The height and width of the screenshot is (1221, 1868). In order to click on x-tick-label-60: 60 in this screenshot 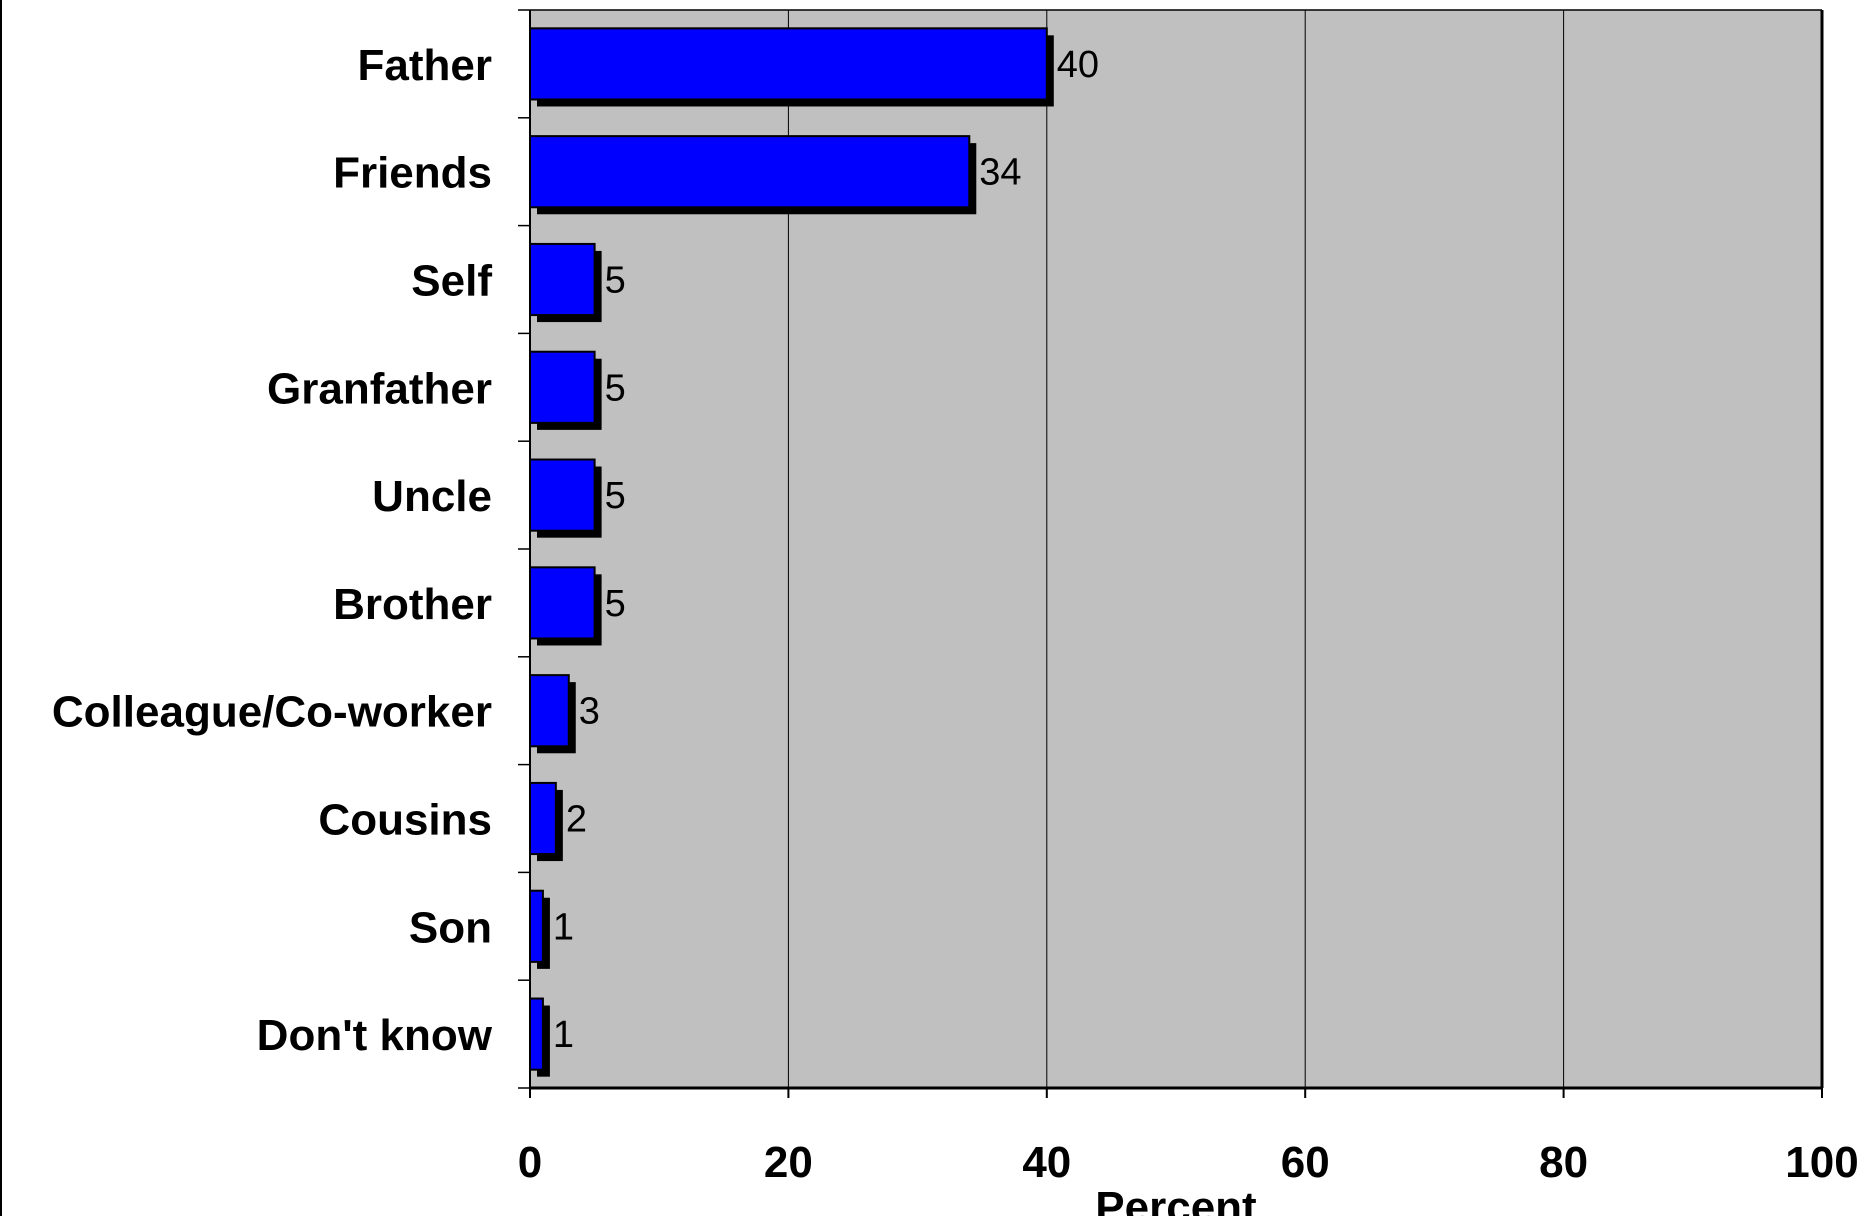, I will do `click(1305, 1162)`.